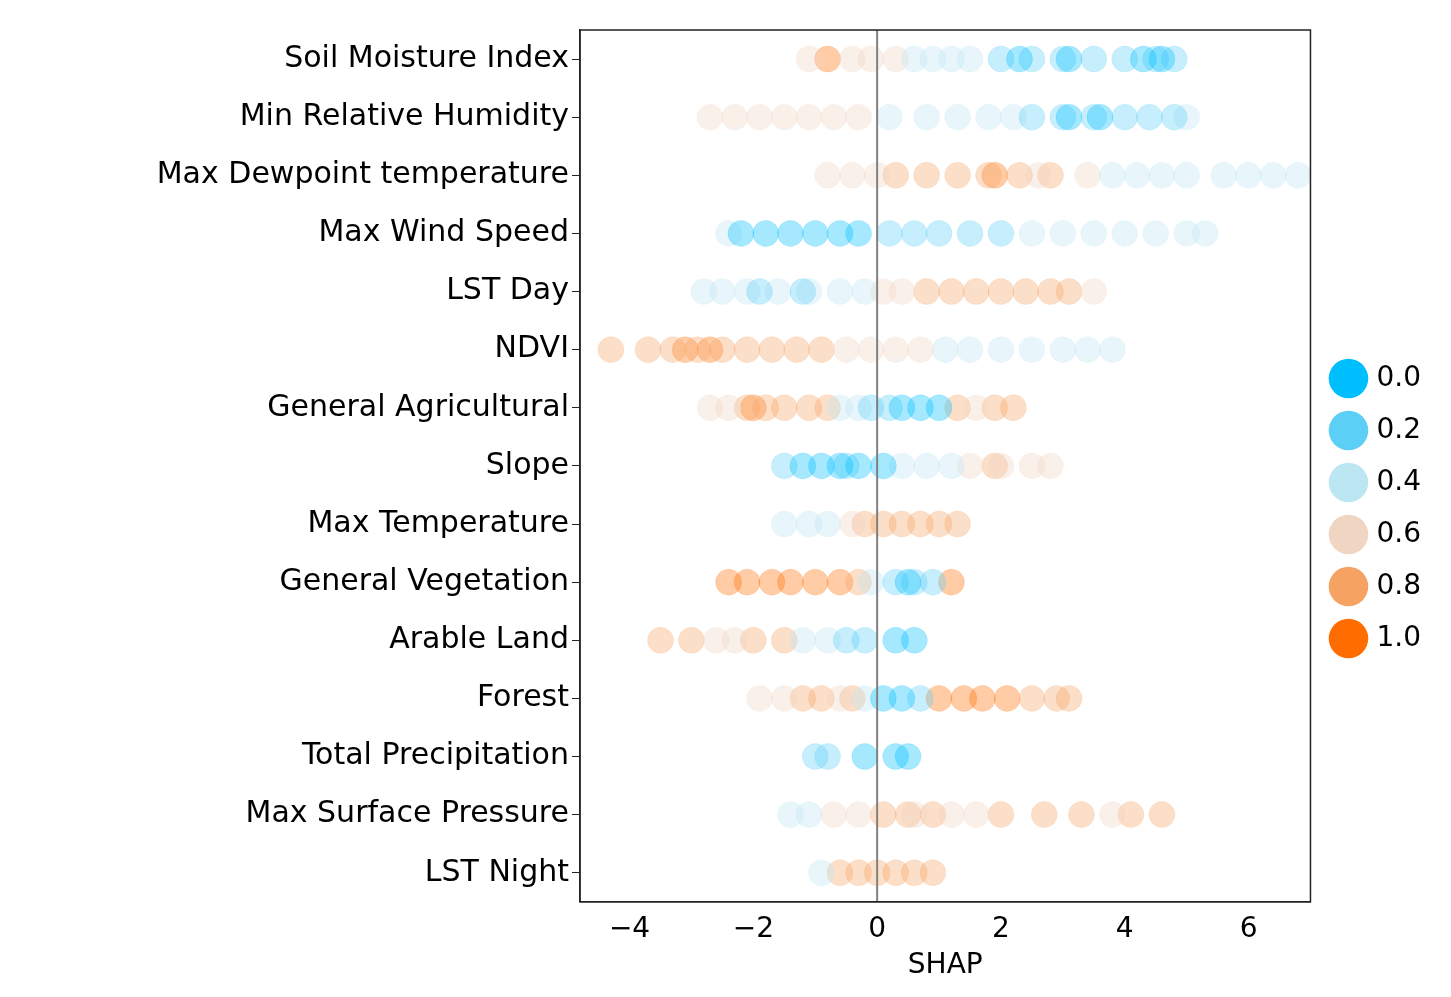 The height and width of the screenshot is (997, 1451). Describe the element at coordinates (523, 696) in the screenshot. I see `y-tick-label: Forest` at that location.